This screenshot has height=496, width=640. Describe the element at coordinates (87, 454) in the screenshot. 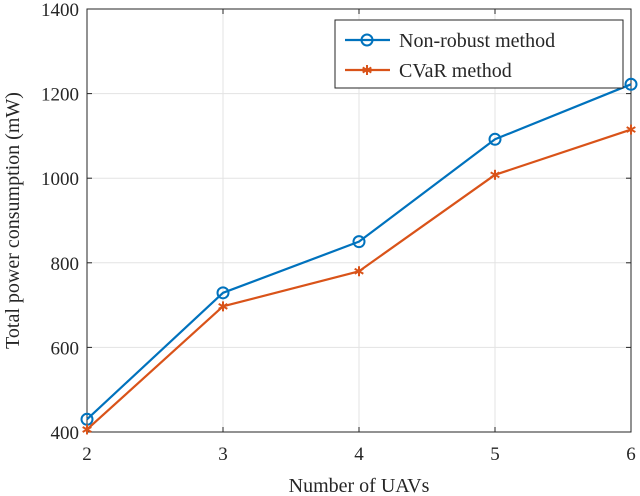

I see `x-tick-label: 2` at that location.